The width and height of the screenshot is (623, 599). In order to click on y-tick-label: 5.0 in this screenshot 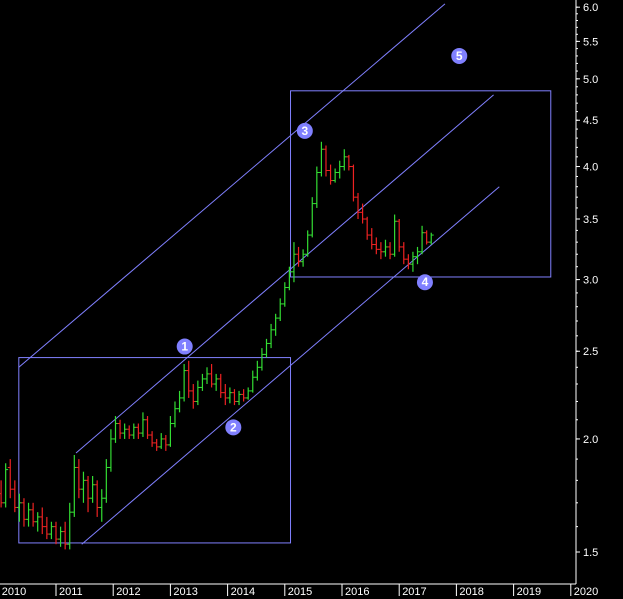, I will do `click(590, 80)`.